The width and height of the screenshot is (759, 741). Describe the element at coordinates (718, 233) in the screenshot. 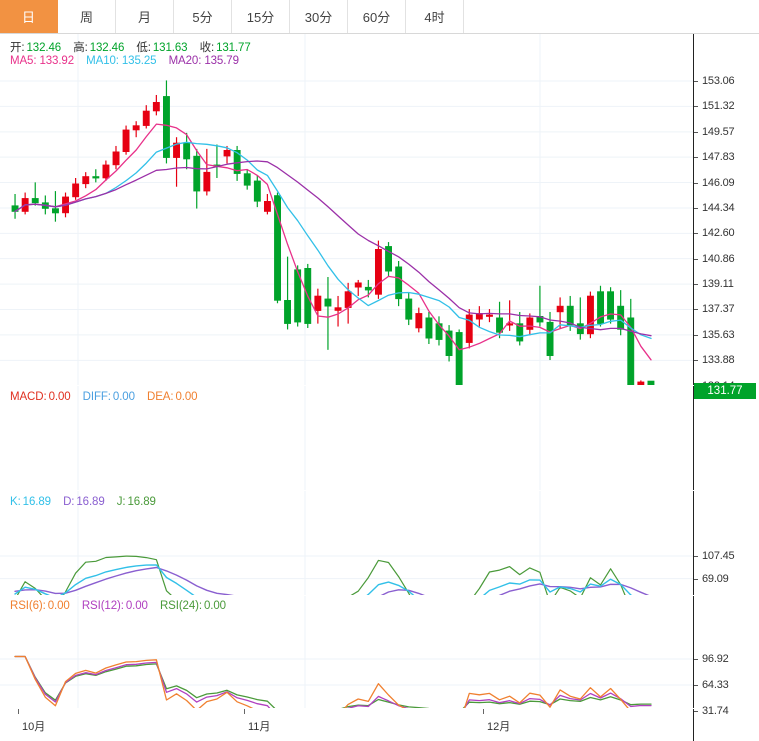

I see `price-axis-label: 142.60` at that location.